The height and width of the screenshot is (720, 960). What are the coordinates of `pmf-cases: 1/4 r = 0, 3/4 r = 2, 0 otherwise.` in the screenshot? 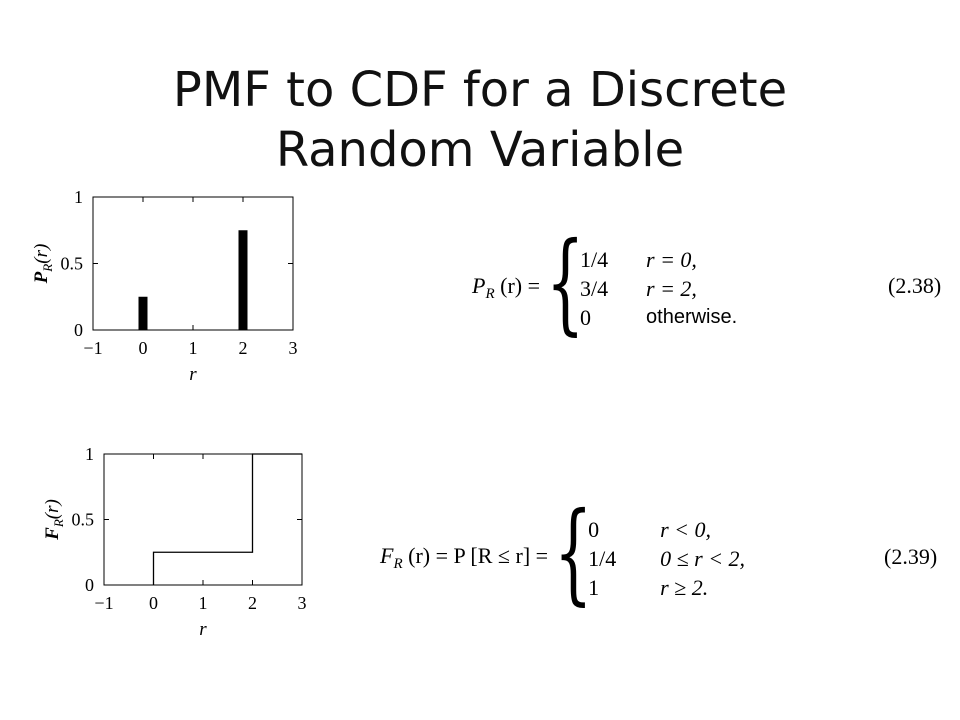 It's located at (658, 288).